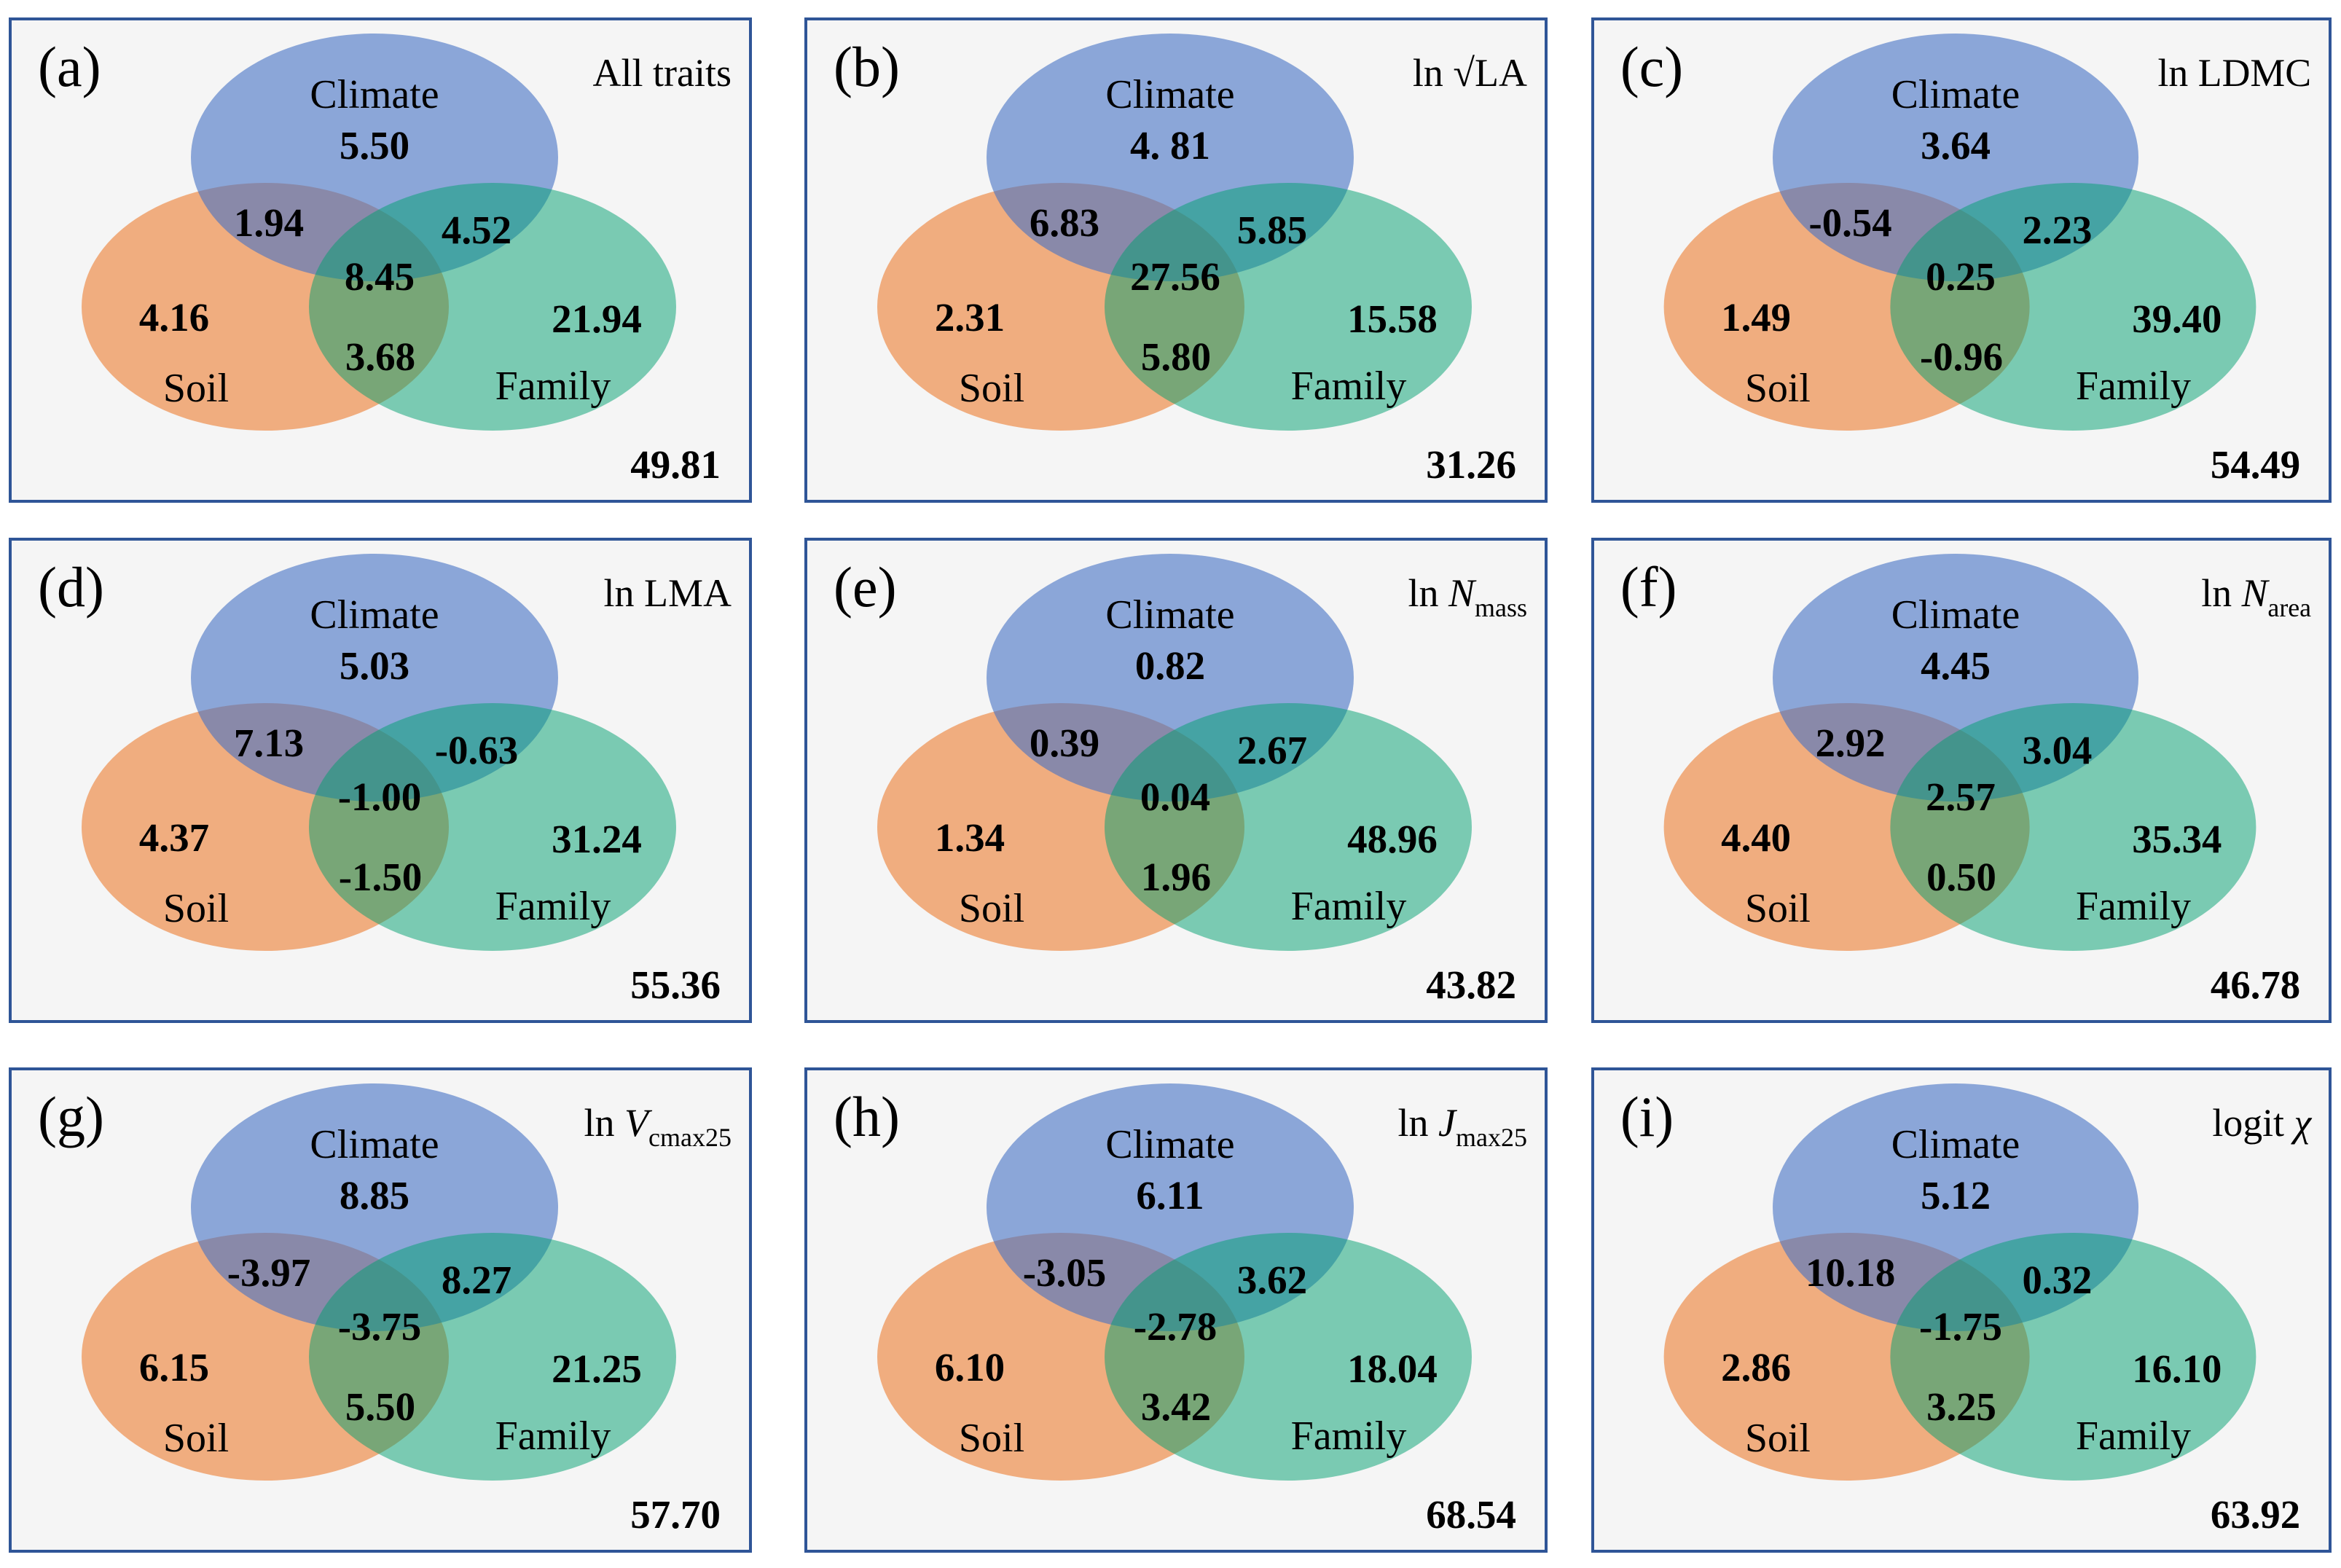  I want to click on climate-value: 0.82, so click(1170, 665).